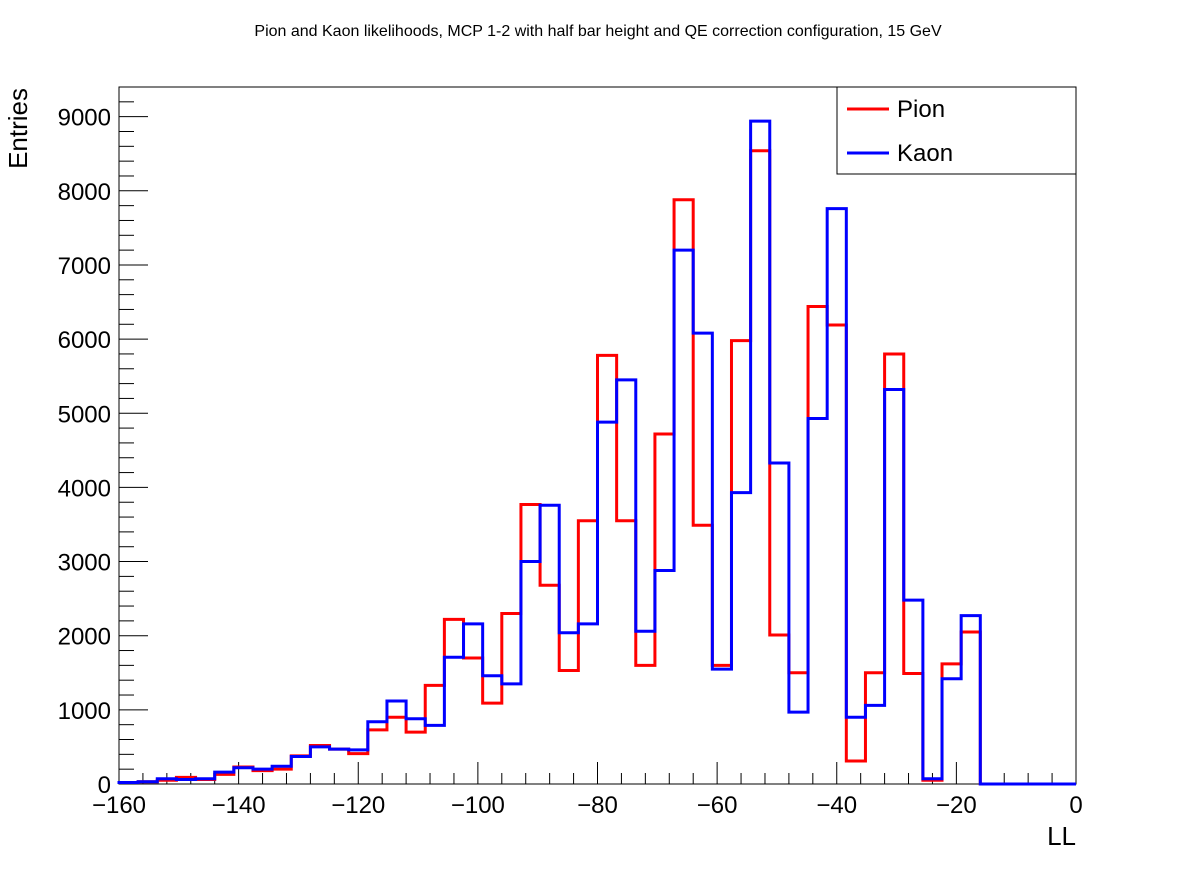  I want to click on y-tick-label: 3000, so click(84, 563).